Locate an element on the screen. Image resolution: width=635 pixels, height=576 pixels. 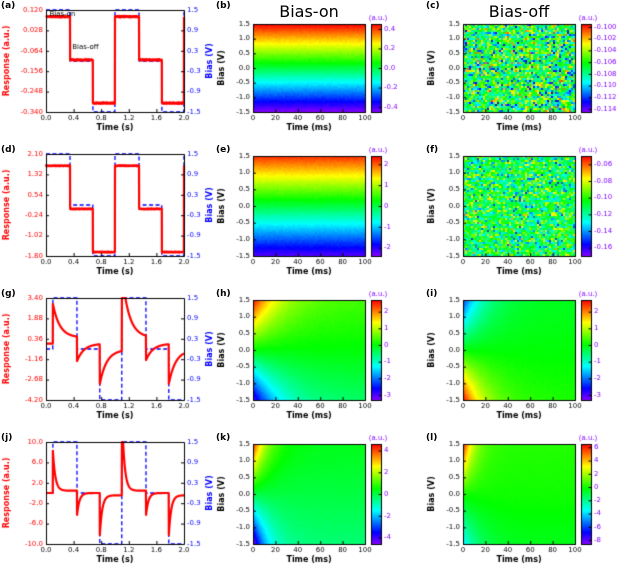
panel-h-label: (h) is located at coordinates (223, 294).